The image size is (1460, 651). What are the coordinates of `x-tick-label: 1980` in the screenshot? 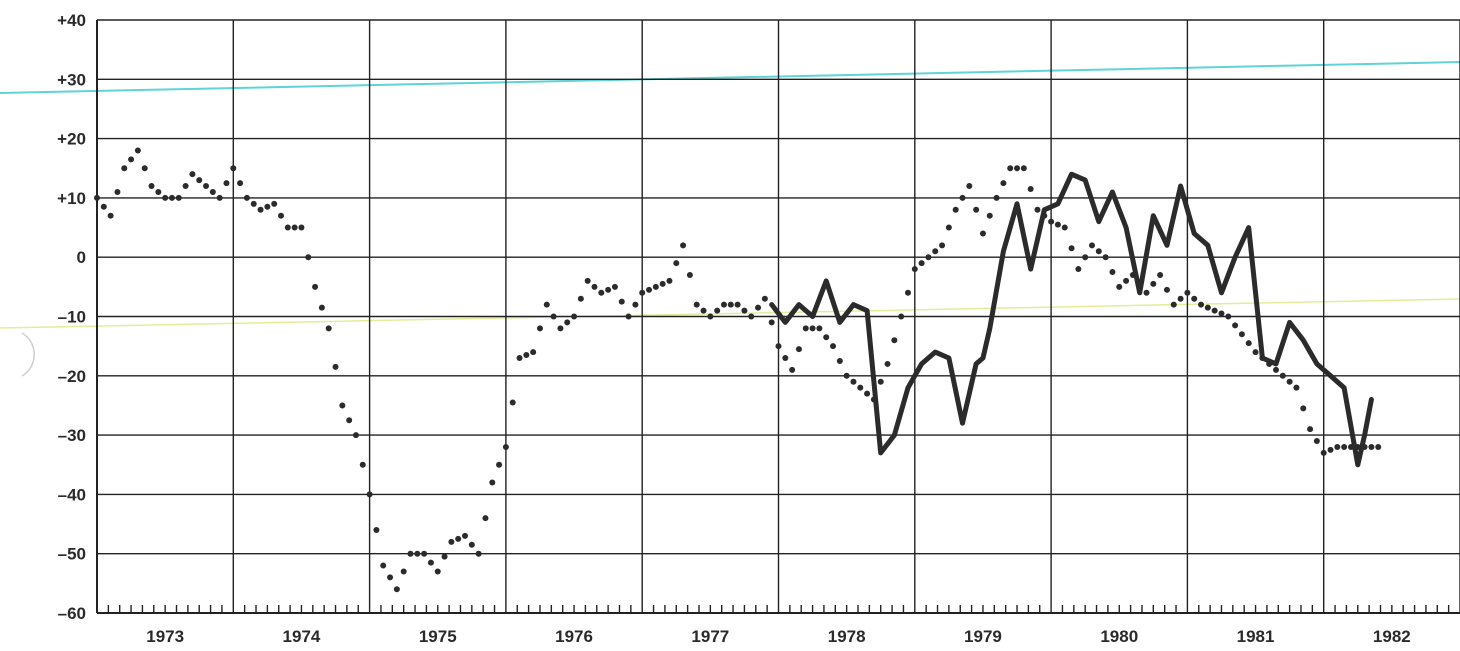 It's located at (1119, 636).